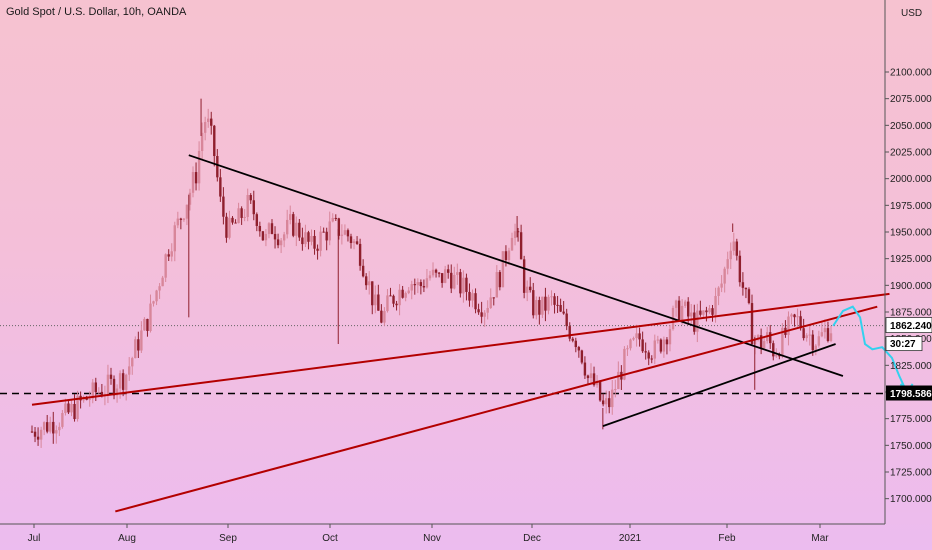 The width and height of the screenshot is (932, 550). What do you see at coordinates (911, 259) in the screenshot?
I see `price-tick-label: 1925.000` at bounding box center [911, 259].